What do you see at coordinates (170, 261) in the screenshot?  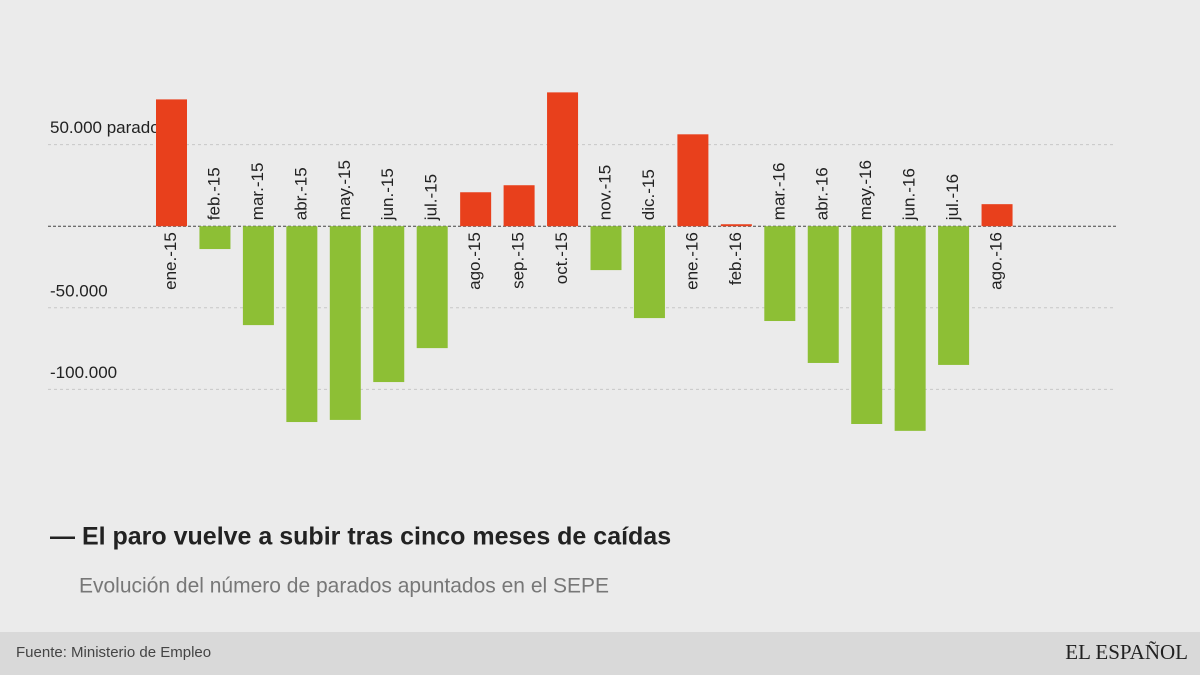 I see `x-tick-label: ene.-15` at bounding box center [170, 261].